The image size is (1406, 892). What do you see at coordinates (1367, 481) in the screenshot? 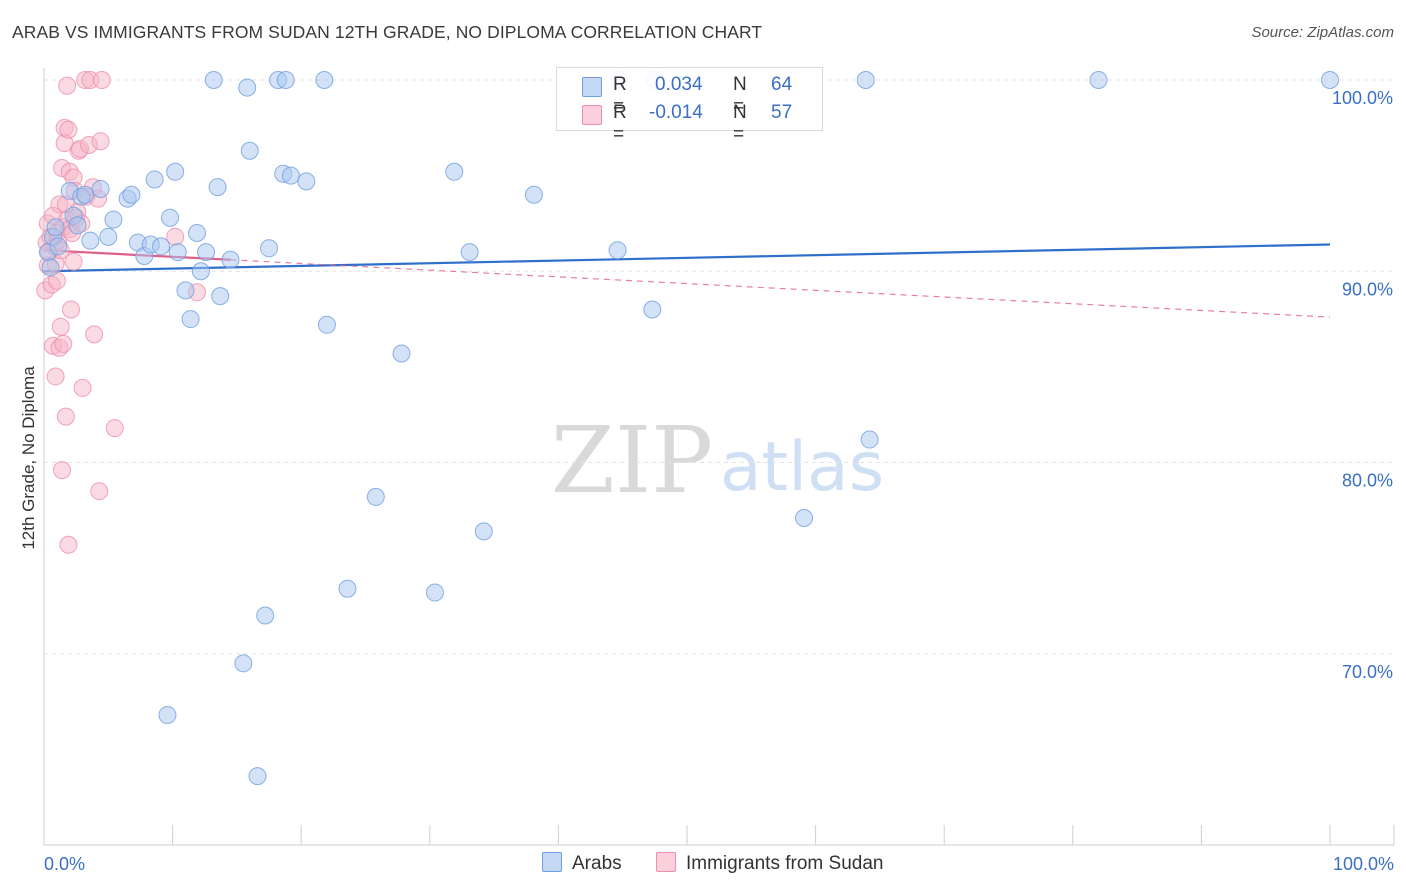
I see `y-tick-label: 80.0%` at bounding box center [1367, 481].